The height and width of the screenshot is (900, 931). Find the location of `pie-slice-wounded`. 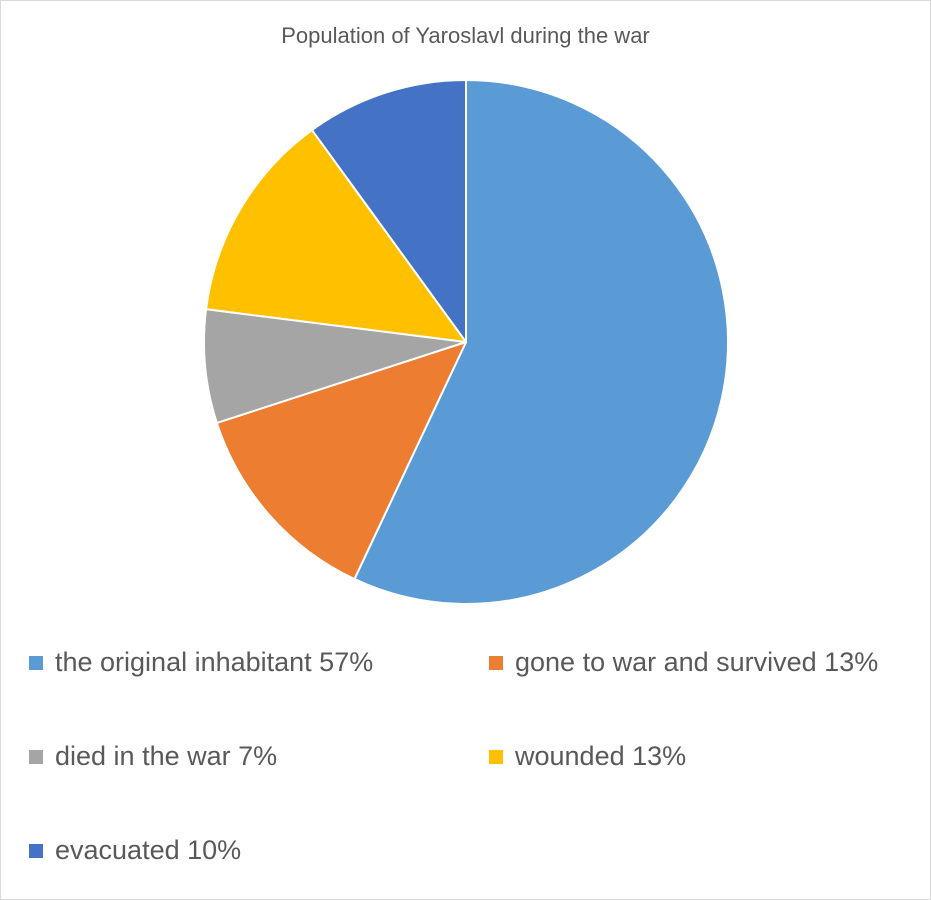

pie-slice-wounded is located at coordinates (336, 236).